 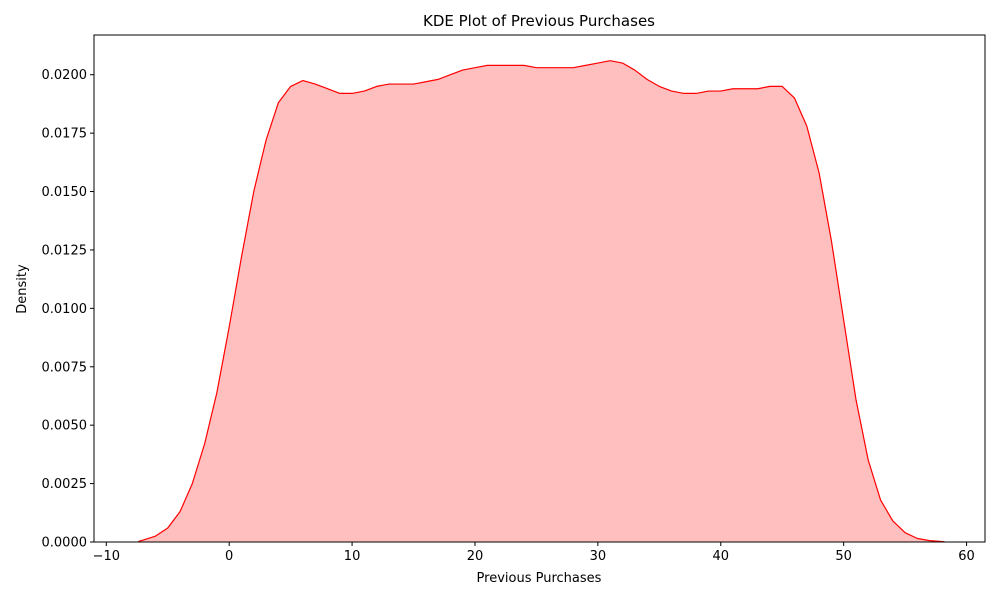 I want to click on y-tick-label: 0.0100, so click(x=65, y=309).